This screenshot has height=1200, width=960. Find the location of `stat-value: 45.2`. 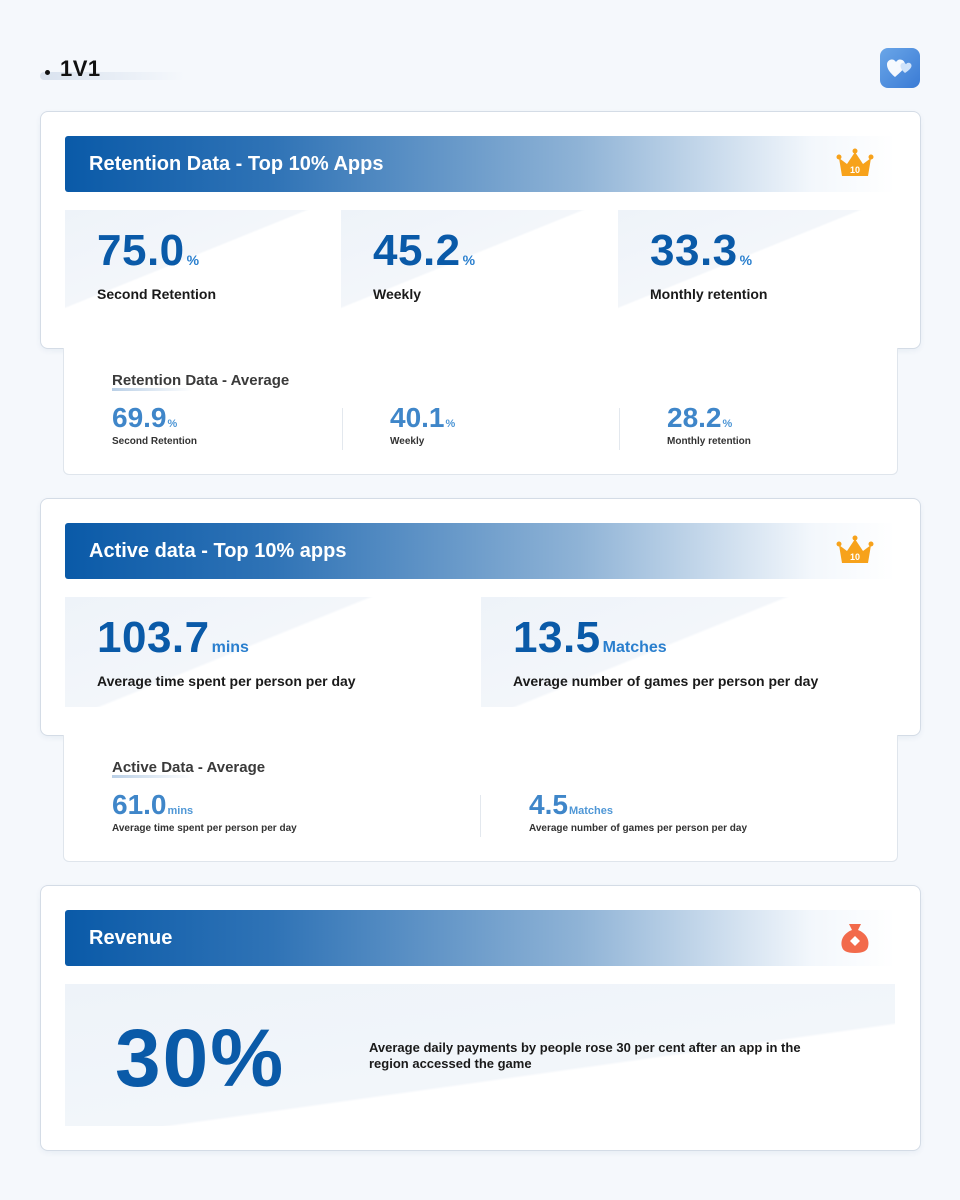

stat-value: 45.2 is located at coordinates (417, 250).